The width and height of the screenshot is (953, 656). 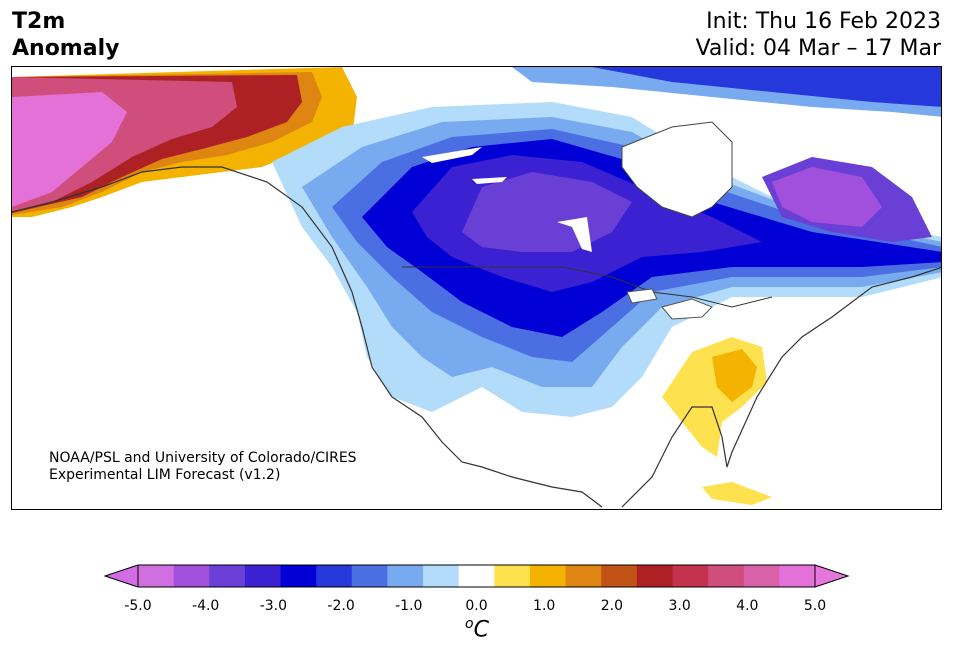 I want to click on colorbar-tick-label: -4.0, so click(x=206, y=606).